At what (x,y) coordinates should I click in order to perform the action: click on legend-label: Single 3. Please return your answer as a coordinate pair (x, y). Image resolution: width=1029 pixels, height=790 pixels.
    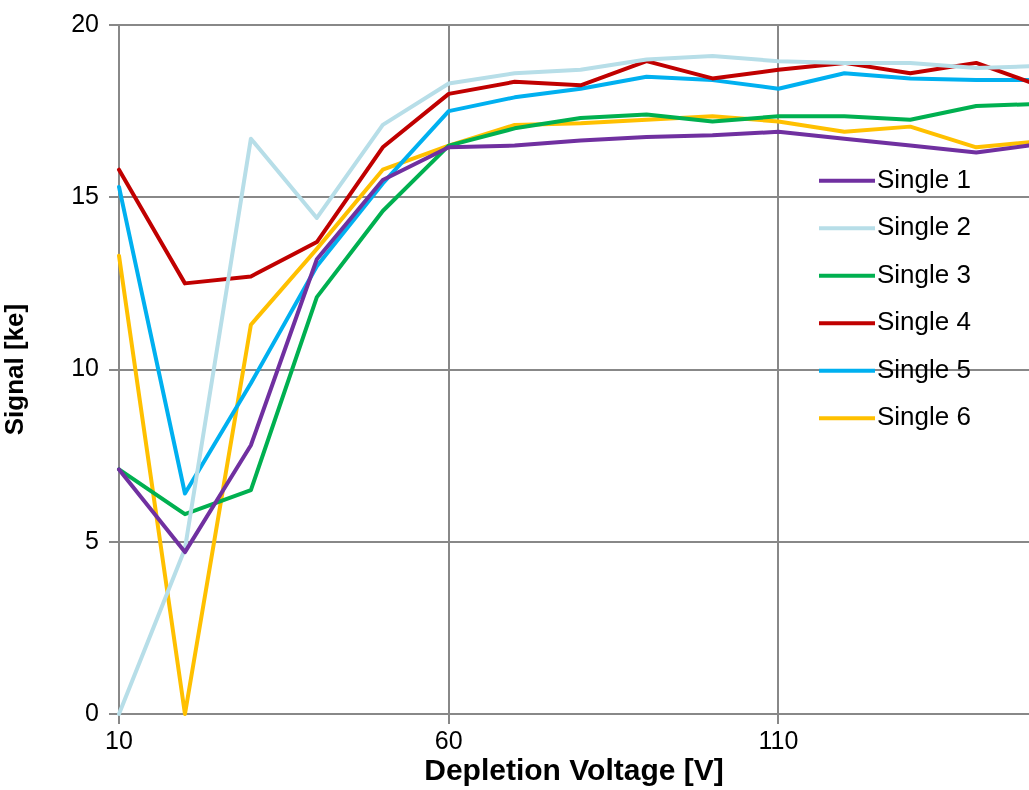
    Looking at the image, I should click on (924, 273).